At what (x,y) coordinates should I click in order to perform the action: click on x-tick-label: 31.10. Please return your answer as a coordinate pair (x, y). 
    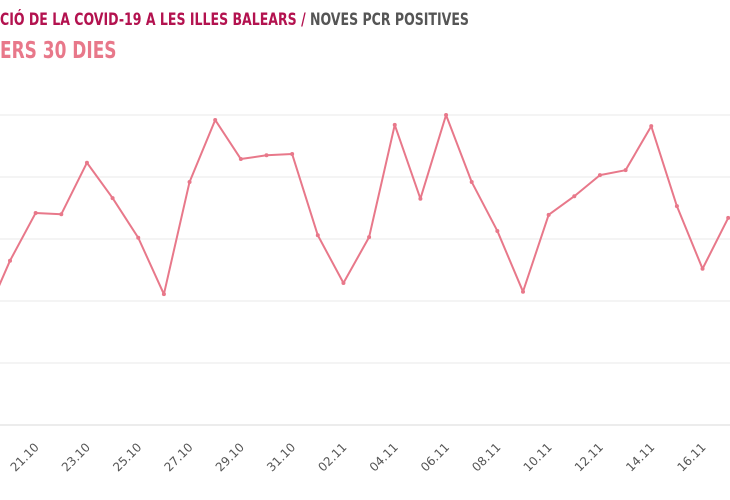
    Looking at the image, I should click on (281, 457).